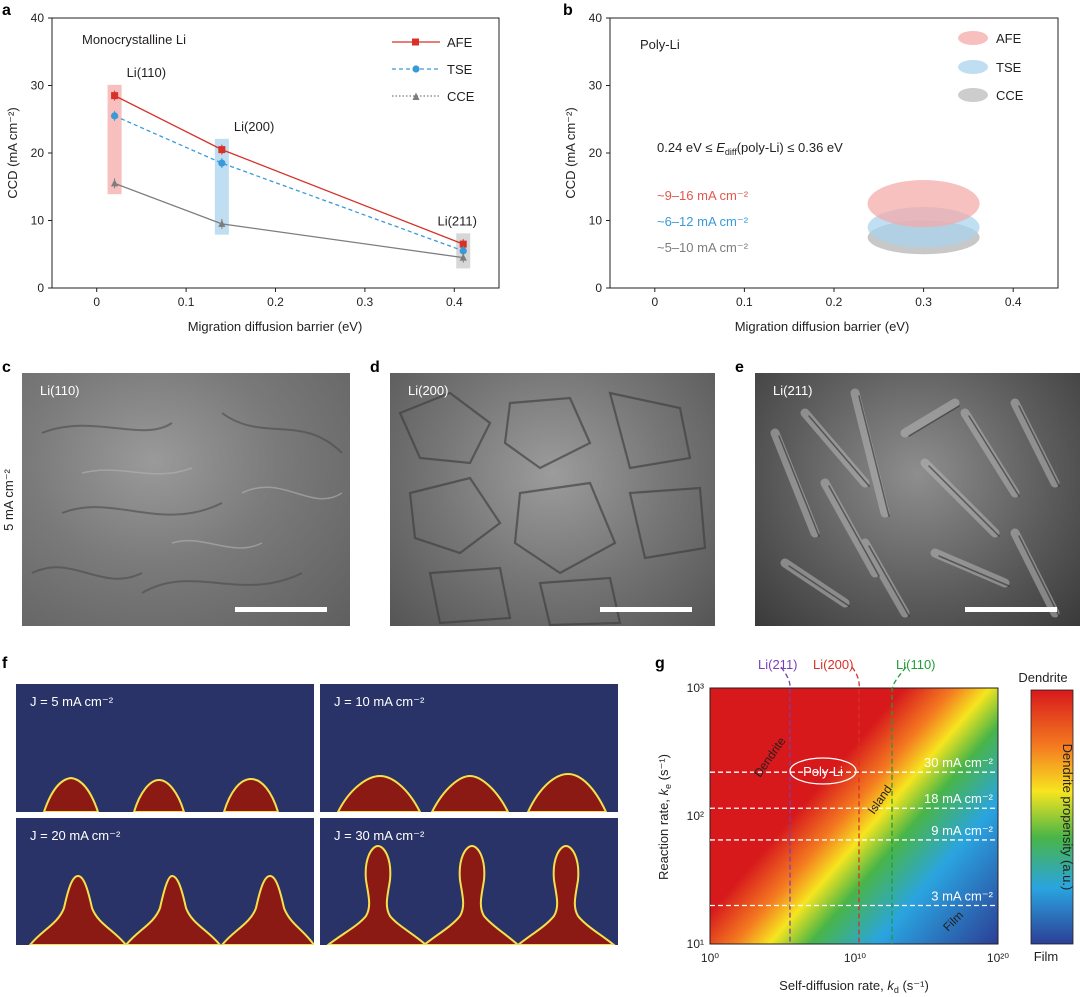  I want to click on b-ytick-label: 40, so click(596, 18).